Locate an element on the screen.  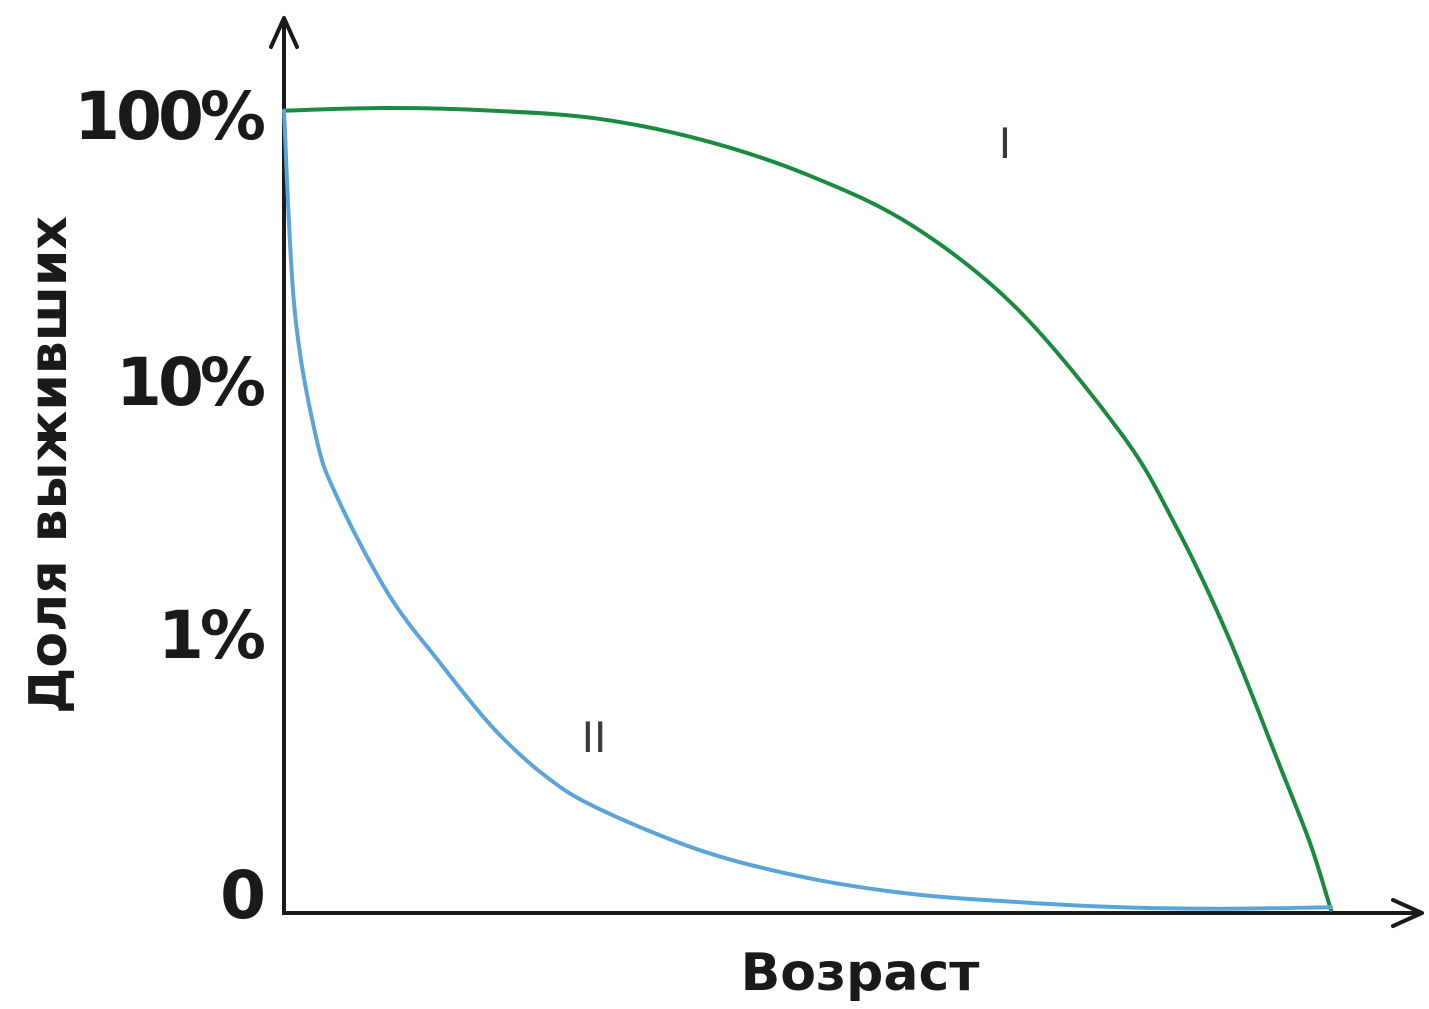
series-label-i: I is located at coordinates (1005, 143).